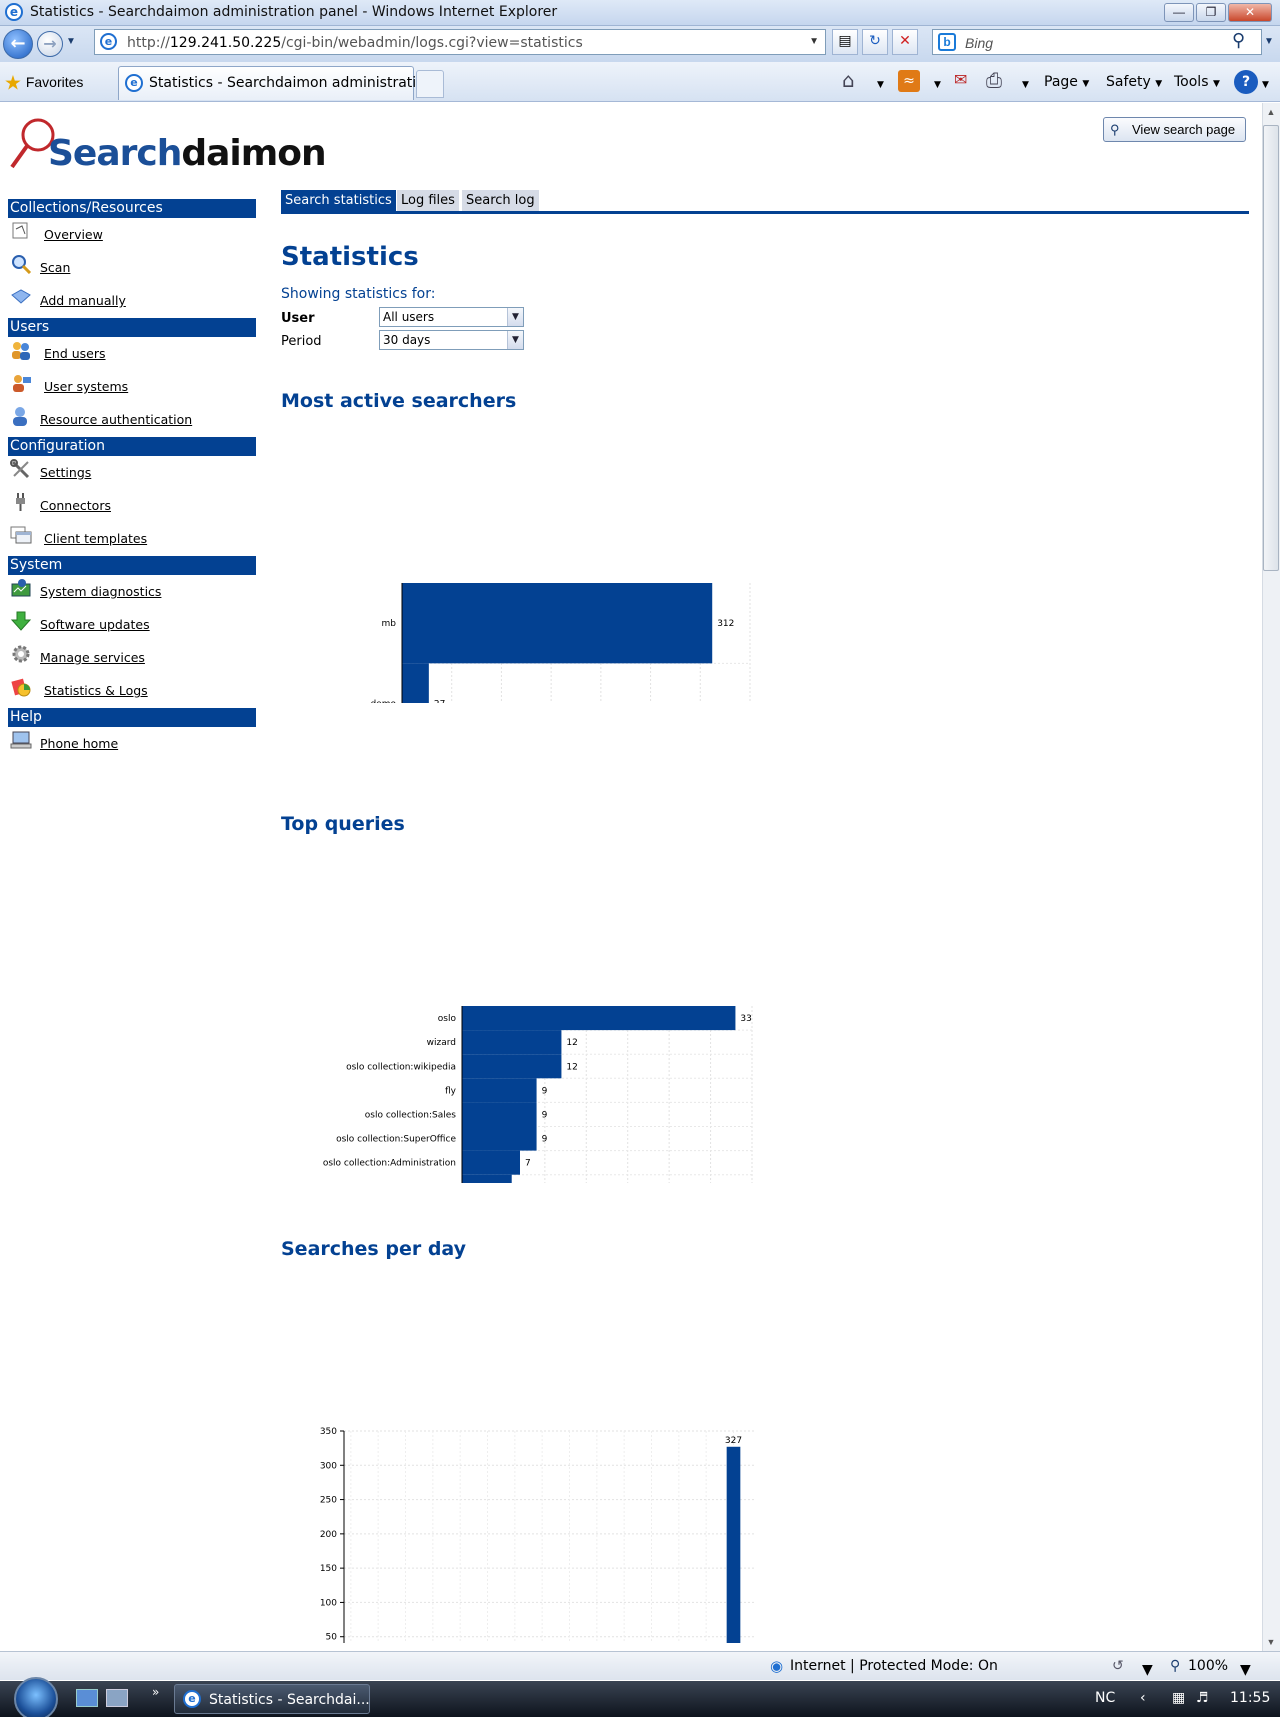  Describe the element at coordinates (1245, 1670) in the screenshot. I see `zoom-dropdown: ▼` at that location.